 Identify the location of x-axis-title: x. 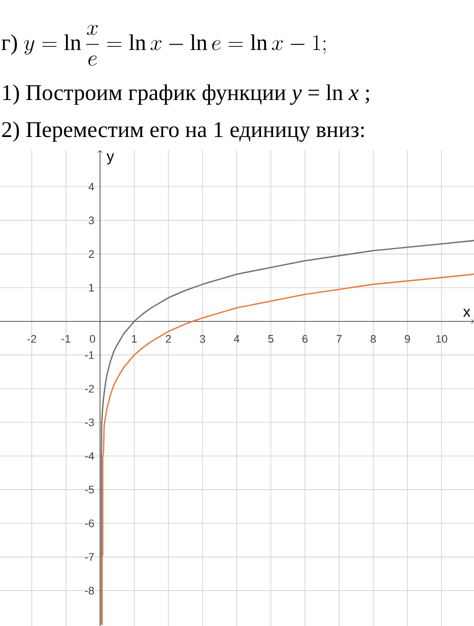
(466, 312).